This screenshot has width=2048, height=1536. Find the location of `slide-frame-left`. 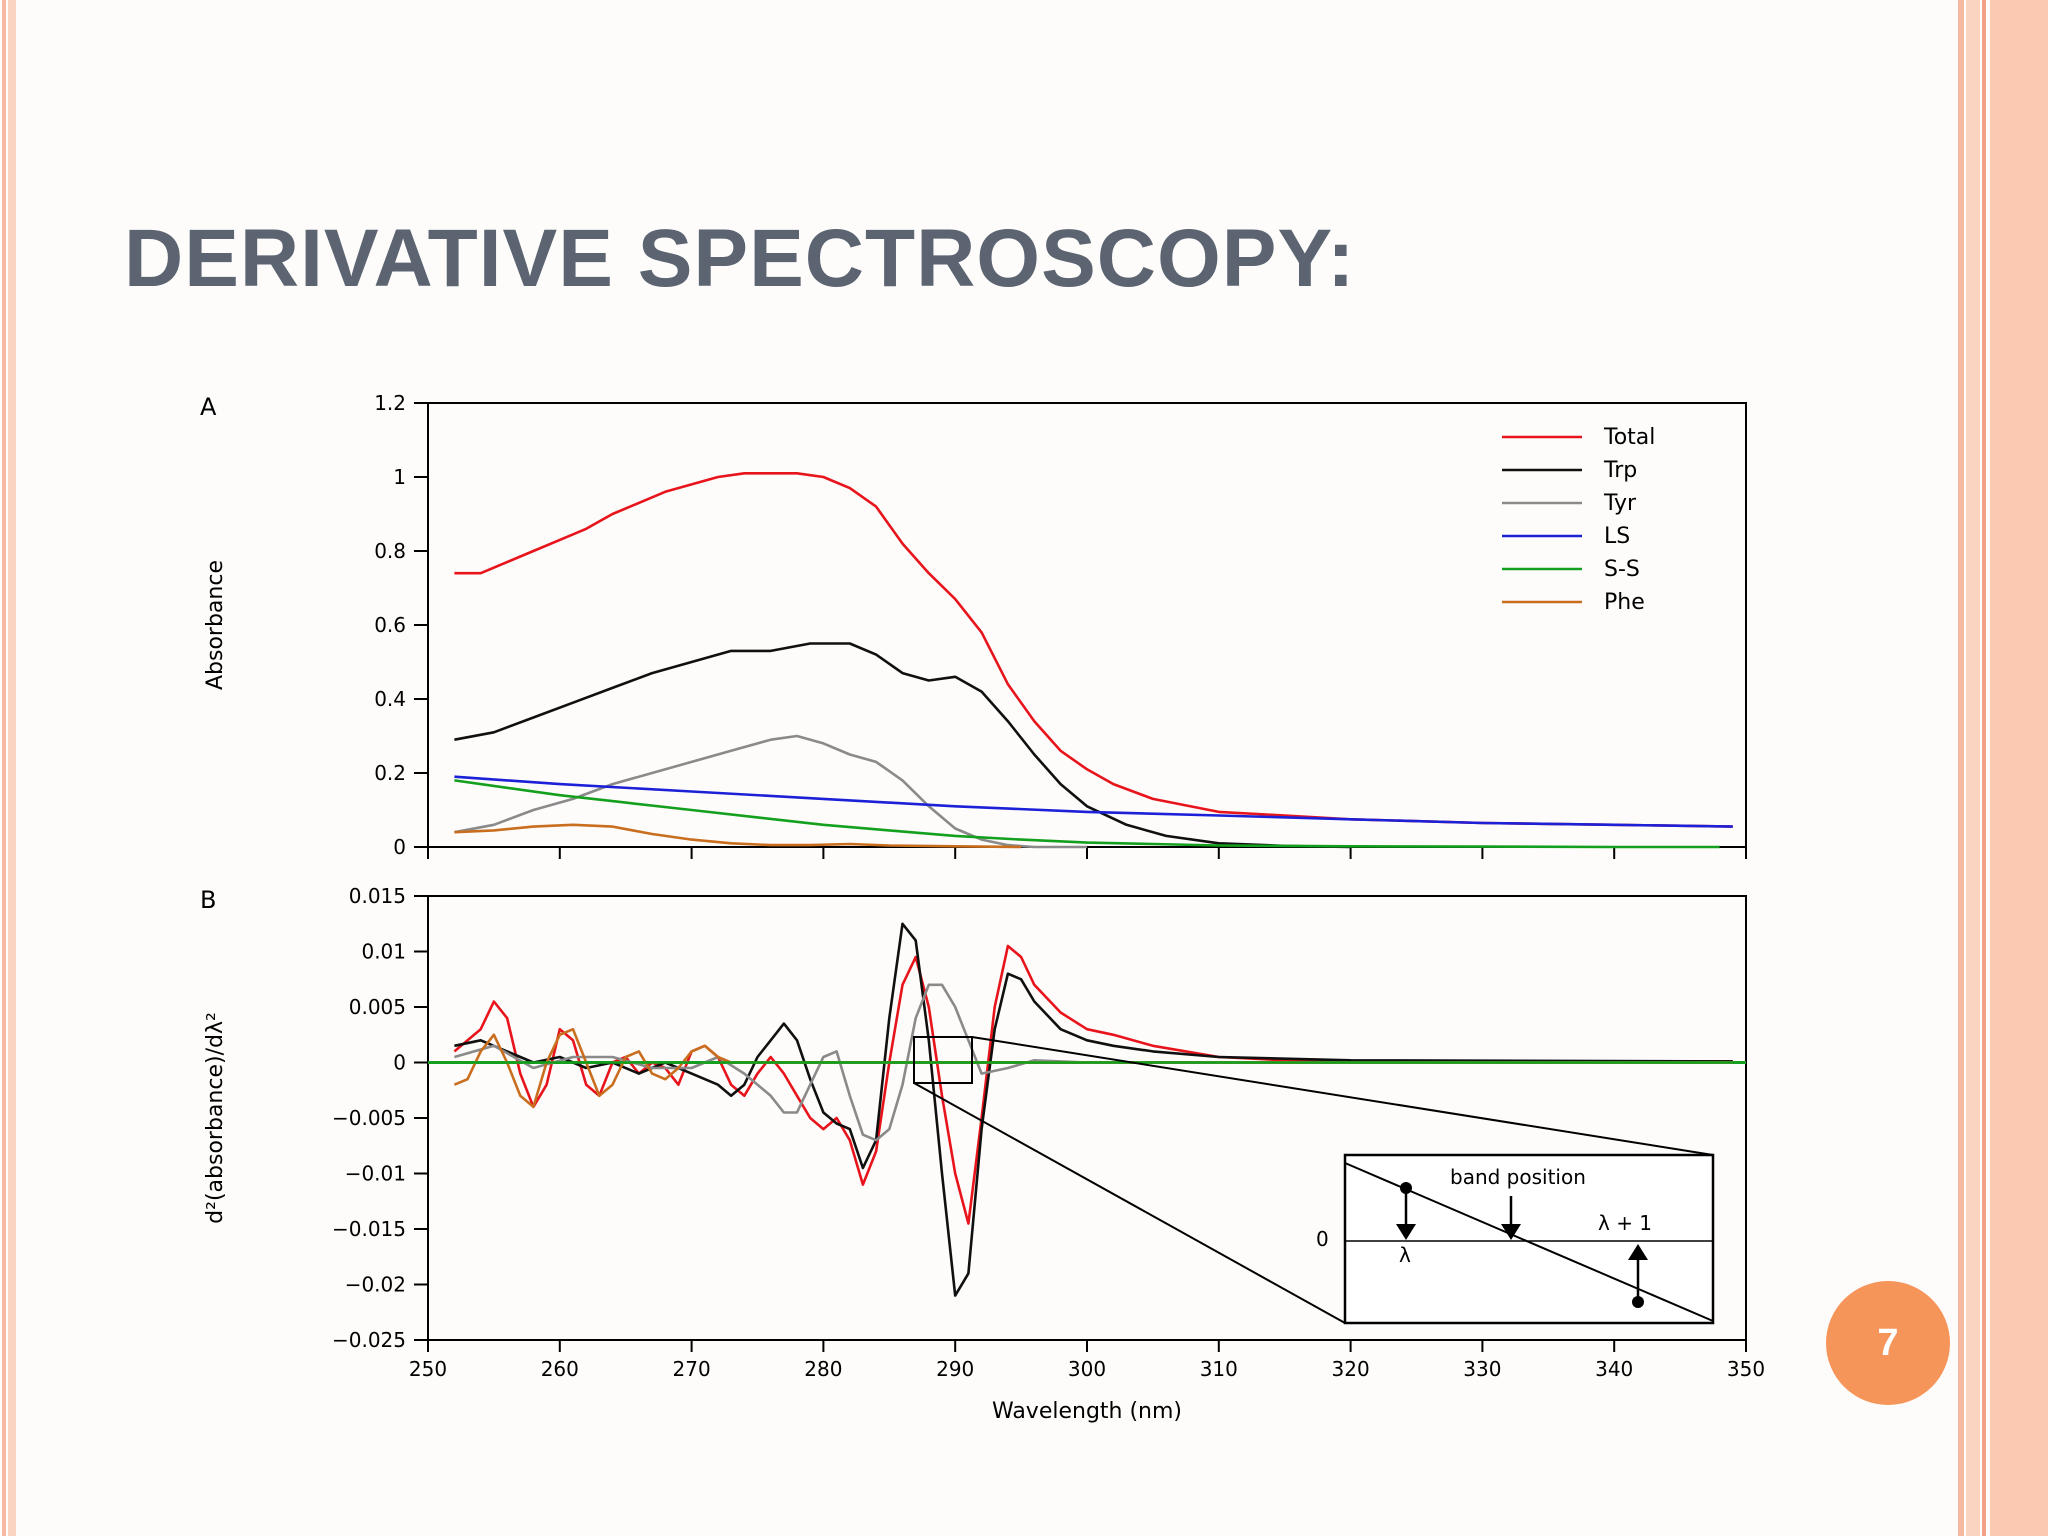

slide-frame-left is located at coordinates (11, 768).